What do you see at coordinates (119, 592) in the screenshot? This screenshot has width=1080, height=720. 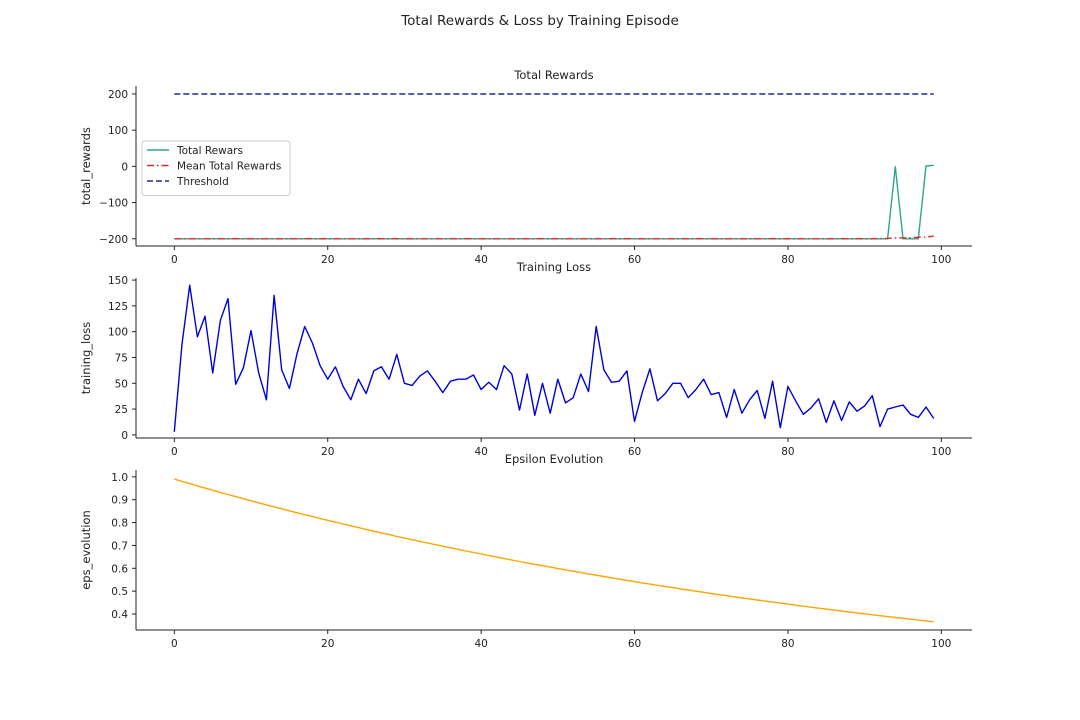 I see `y-tick-label: 0.5` at bounding box center [119, 592].